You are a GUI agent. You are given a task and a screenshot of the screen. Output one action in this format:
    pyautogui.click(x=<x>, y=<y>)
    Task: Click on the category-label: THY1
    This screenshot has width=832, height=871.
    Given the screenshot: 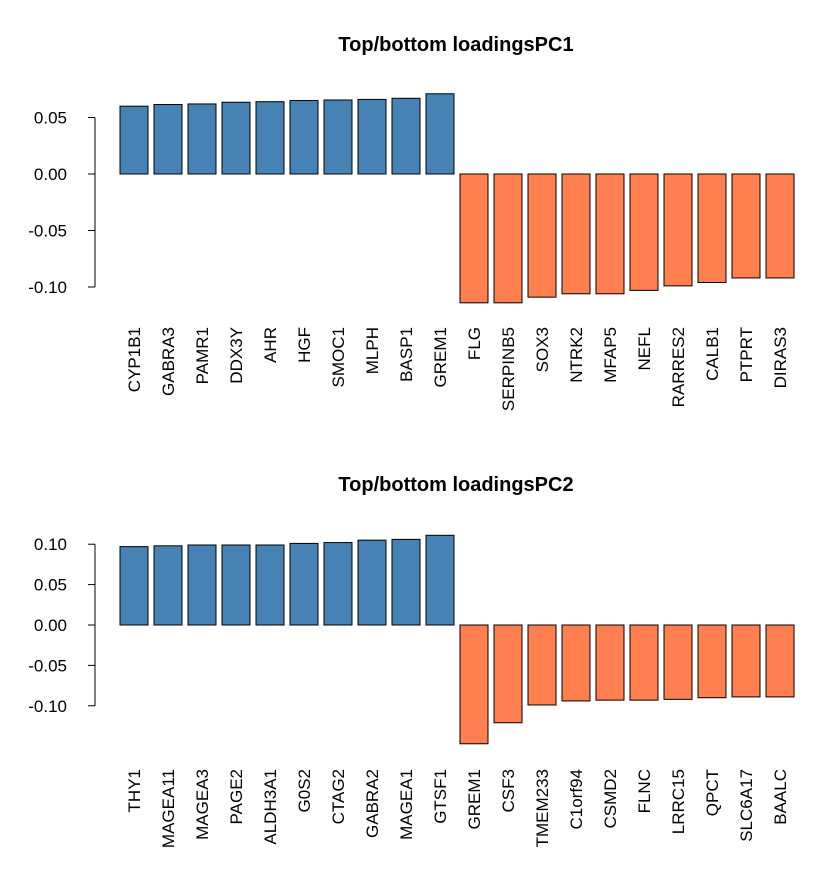 What is the action you would take?
    pyautogui.click(x=134, y=790)
    